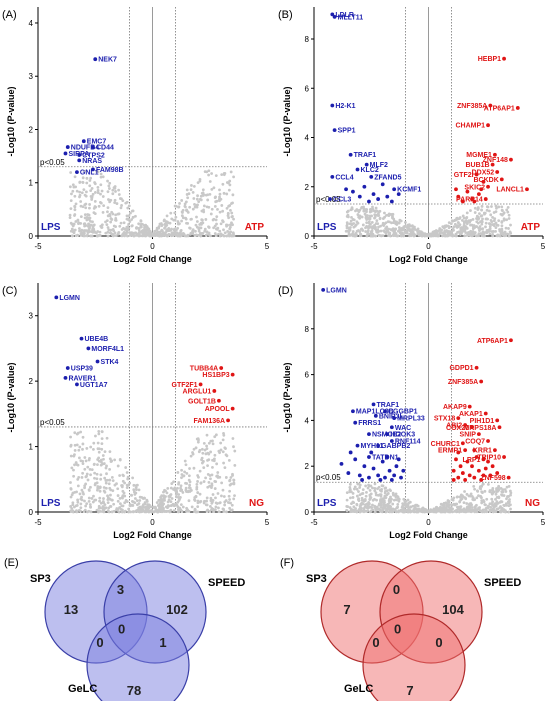 The image size is (550, 701). I want to click on venn-count-sp3-only: 13, so click(71, 609).